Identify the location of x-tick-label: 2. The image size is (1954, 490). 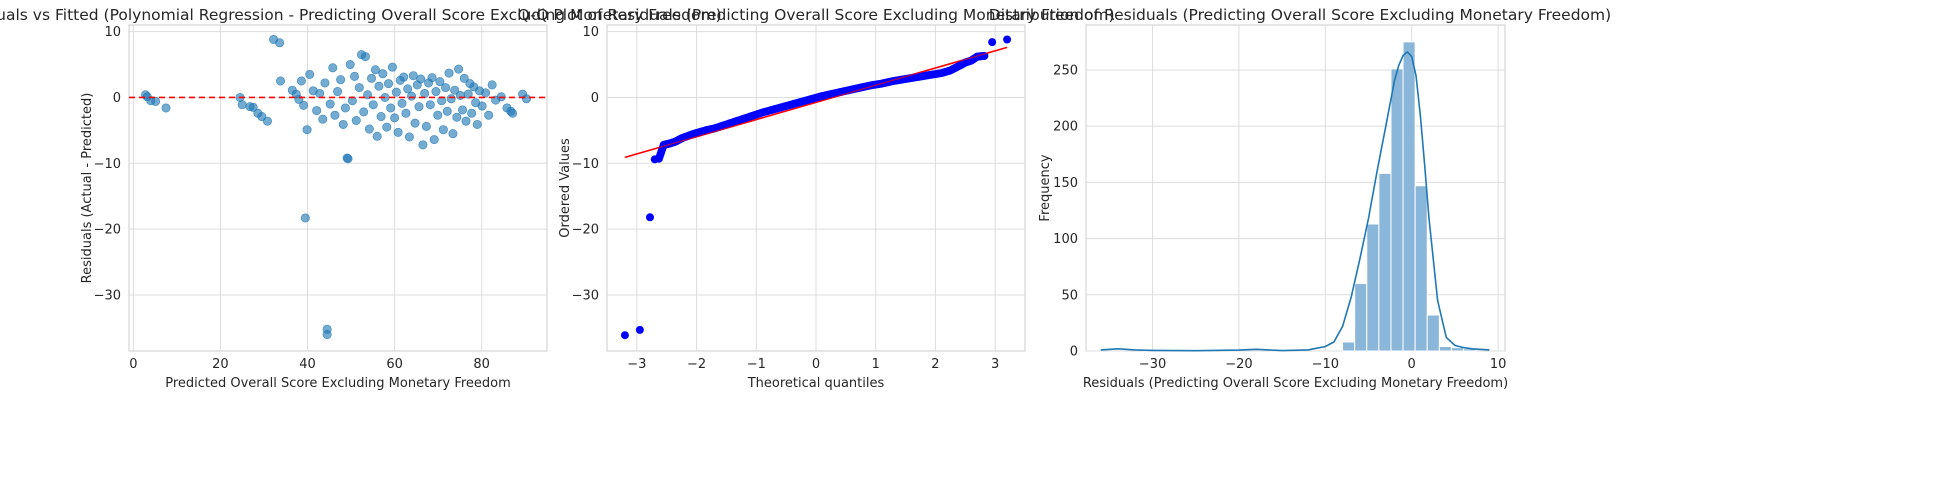
(935, 364).